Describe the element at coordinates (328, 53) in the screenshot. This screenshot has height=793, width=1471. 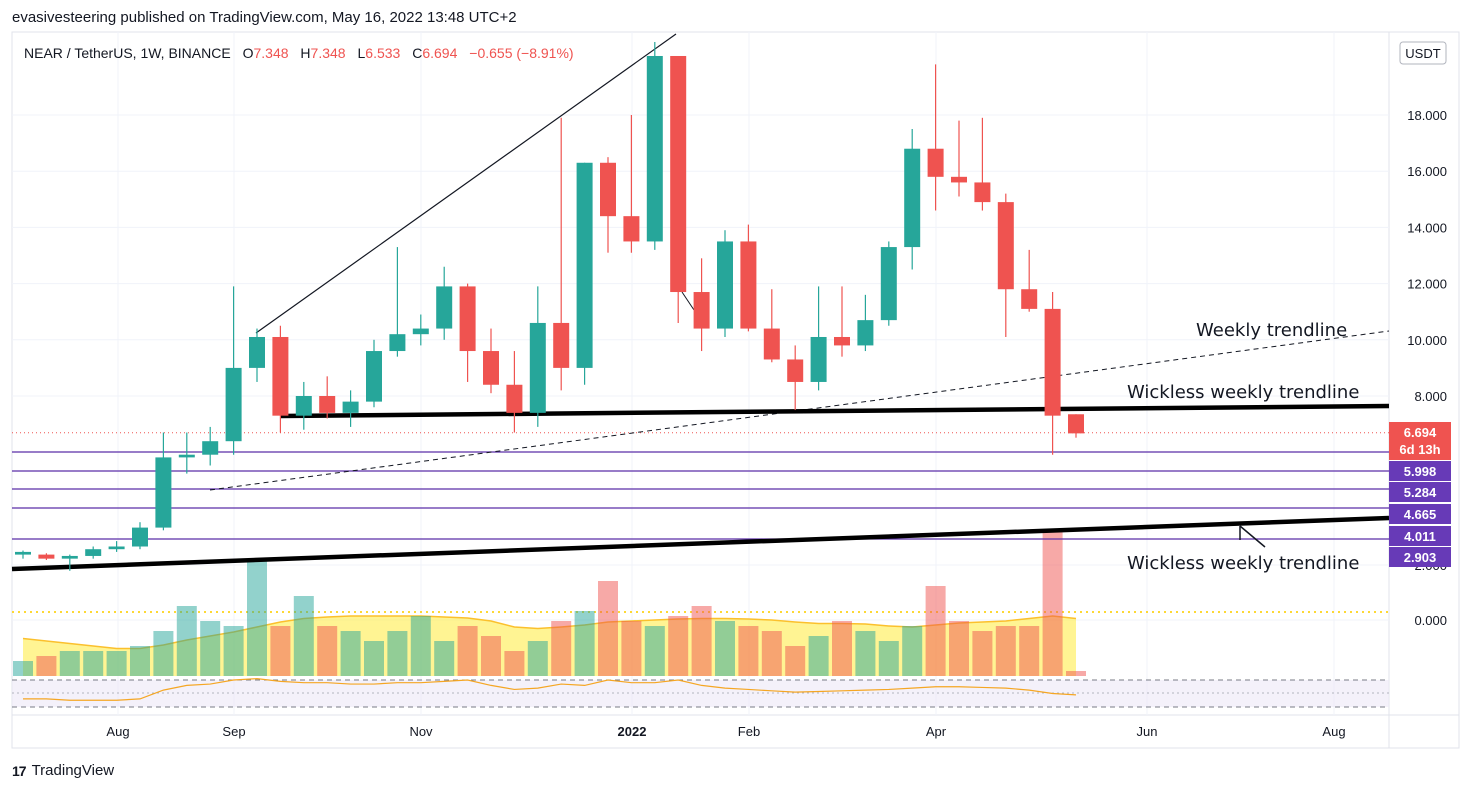
I see `high-value: 7.348` at that location.